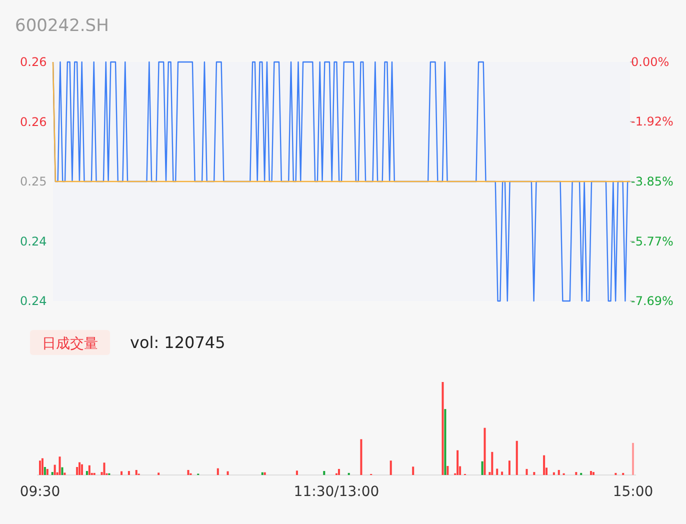 This screenshot has height=524, width=686. What do you see at coordinates (652, 301) in the screenshot?
I see `y2-tick-label: -7.69%` at bounding box center [652, 301].